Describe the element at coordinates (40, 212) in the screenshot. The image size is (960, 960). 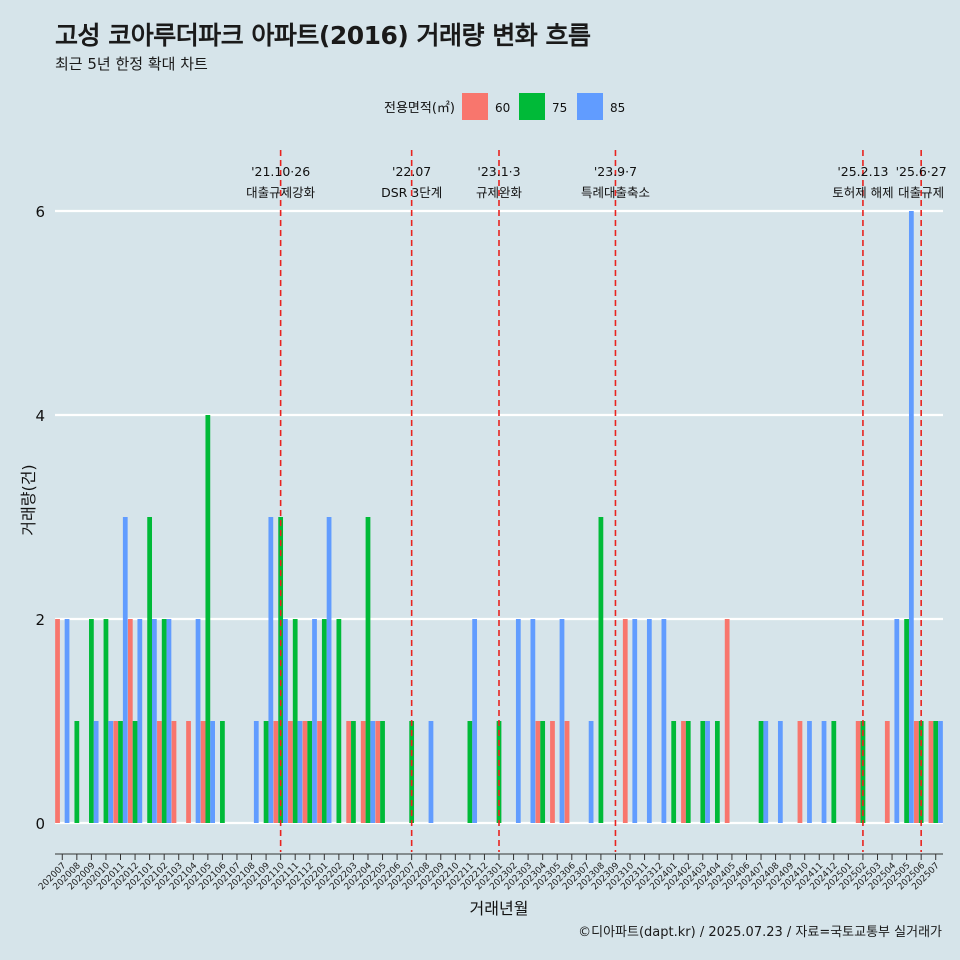
I see `y-tick-label: 6` at that location.